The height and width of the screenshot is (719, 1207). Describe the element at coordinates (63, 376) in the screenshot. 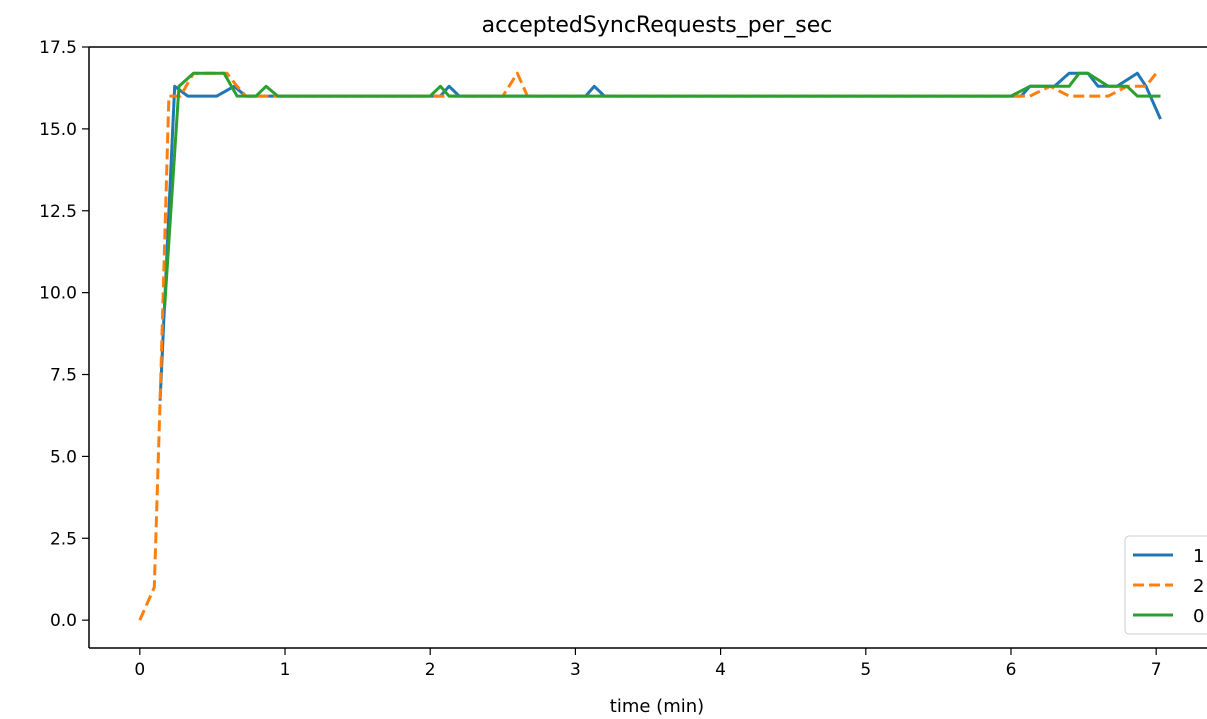

I see `y-tick-label: 7.5` at that location.